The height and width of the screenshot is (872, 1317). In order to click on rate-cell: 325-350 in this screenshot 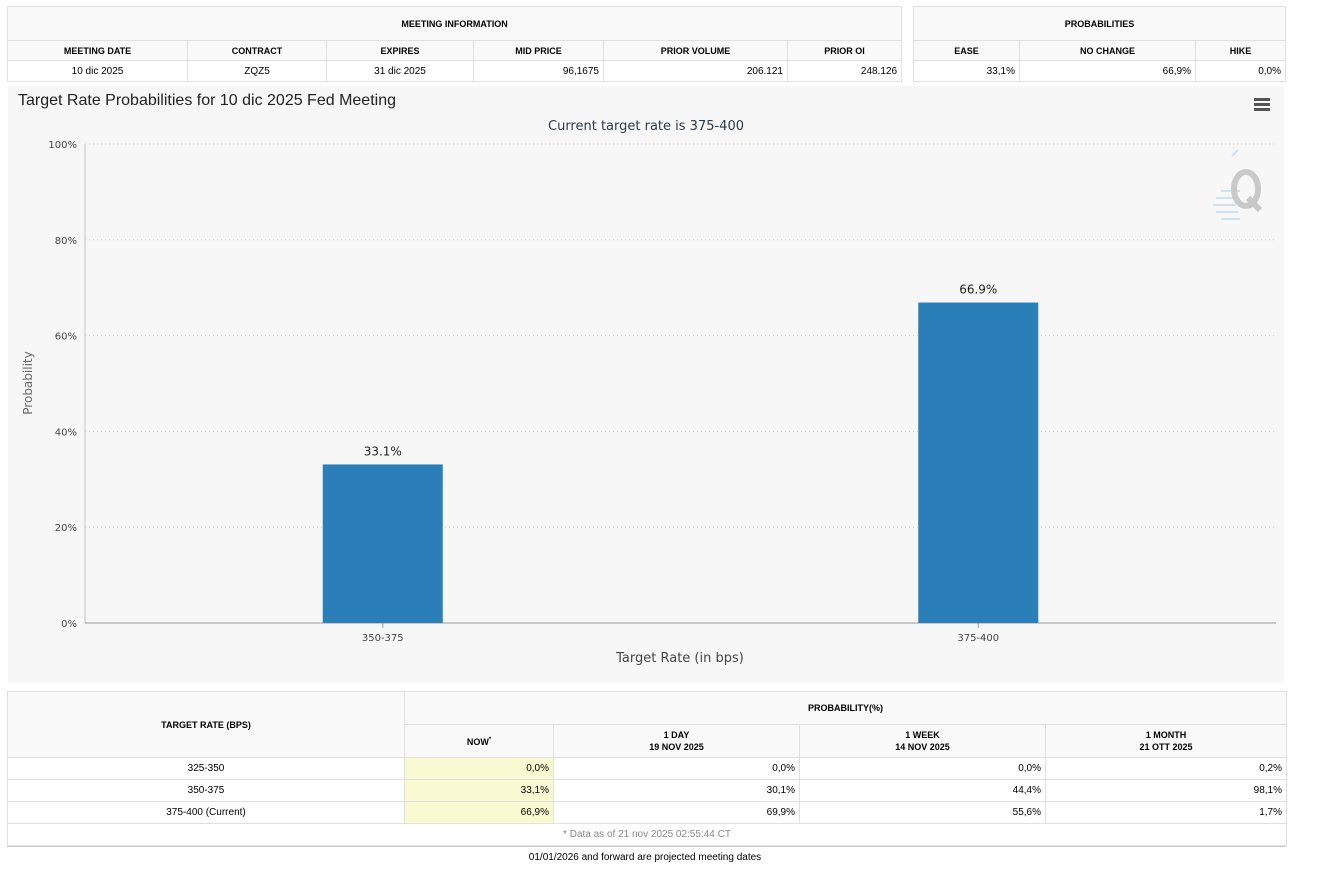, I will do `click(206, 768)`.